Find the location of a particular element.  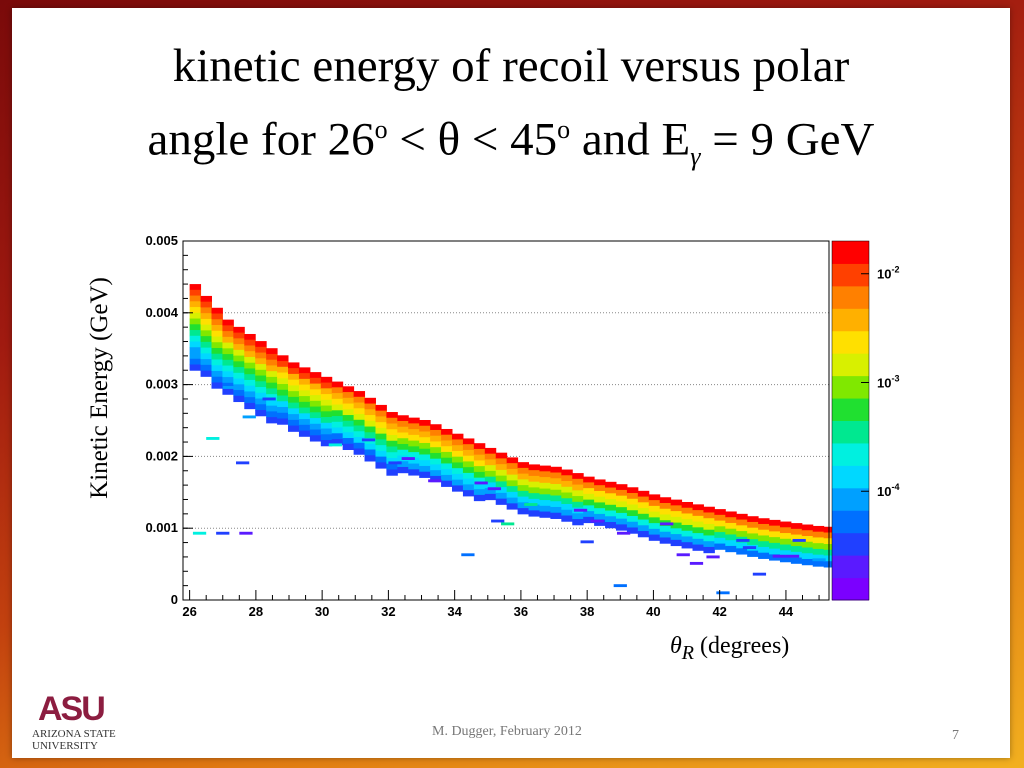

title-line-1: kinetic energy of recoil versus polar is located at coordinates (511, 66).